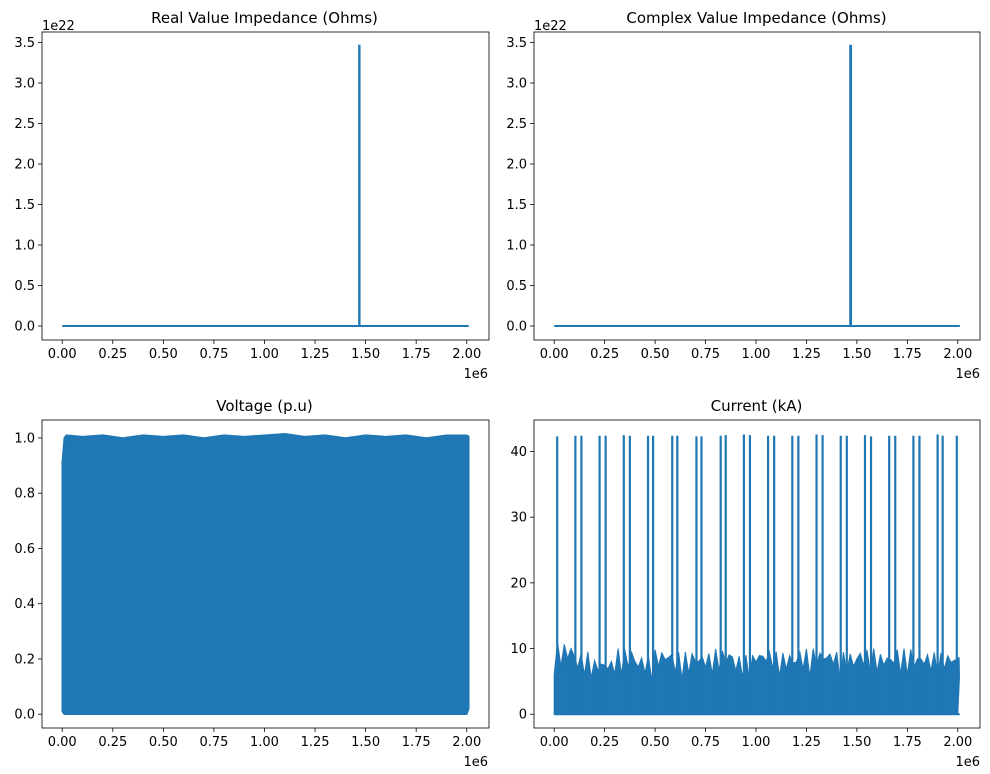  What do you see at coordinates (518, 649) in the screenshot?
I see `y-tick-label: 10` at bounding box center [518, 649].